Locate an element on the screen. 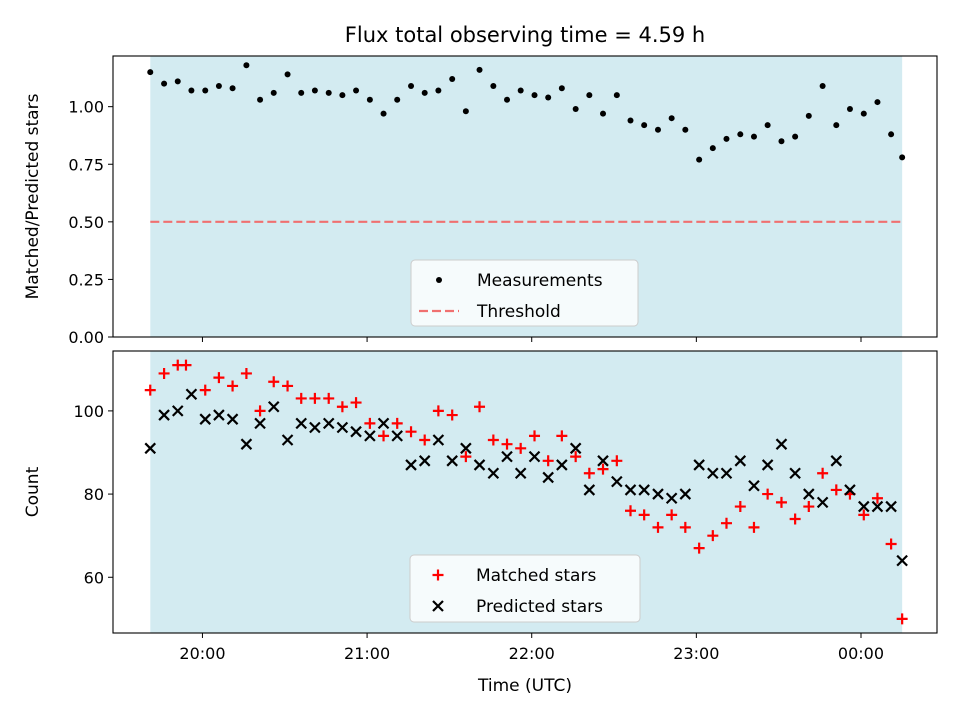  chart-title: Flux total observing time = 4.59 h is located at coordinates (525, 35).